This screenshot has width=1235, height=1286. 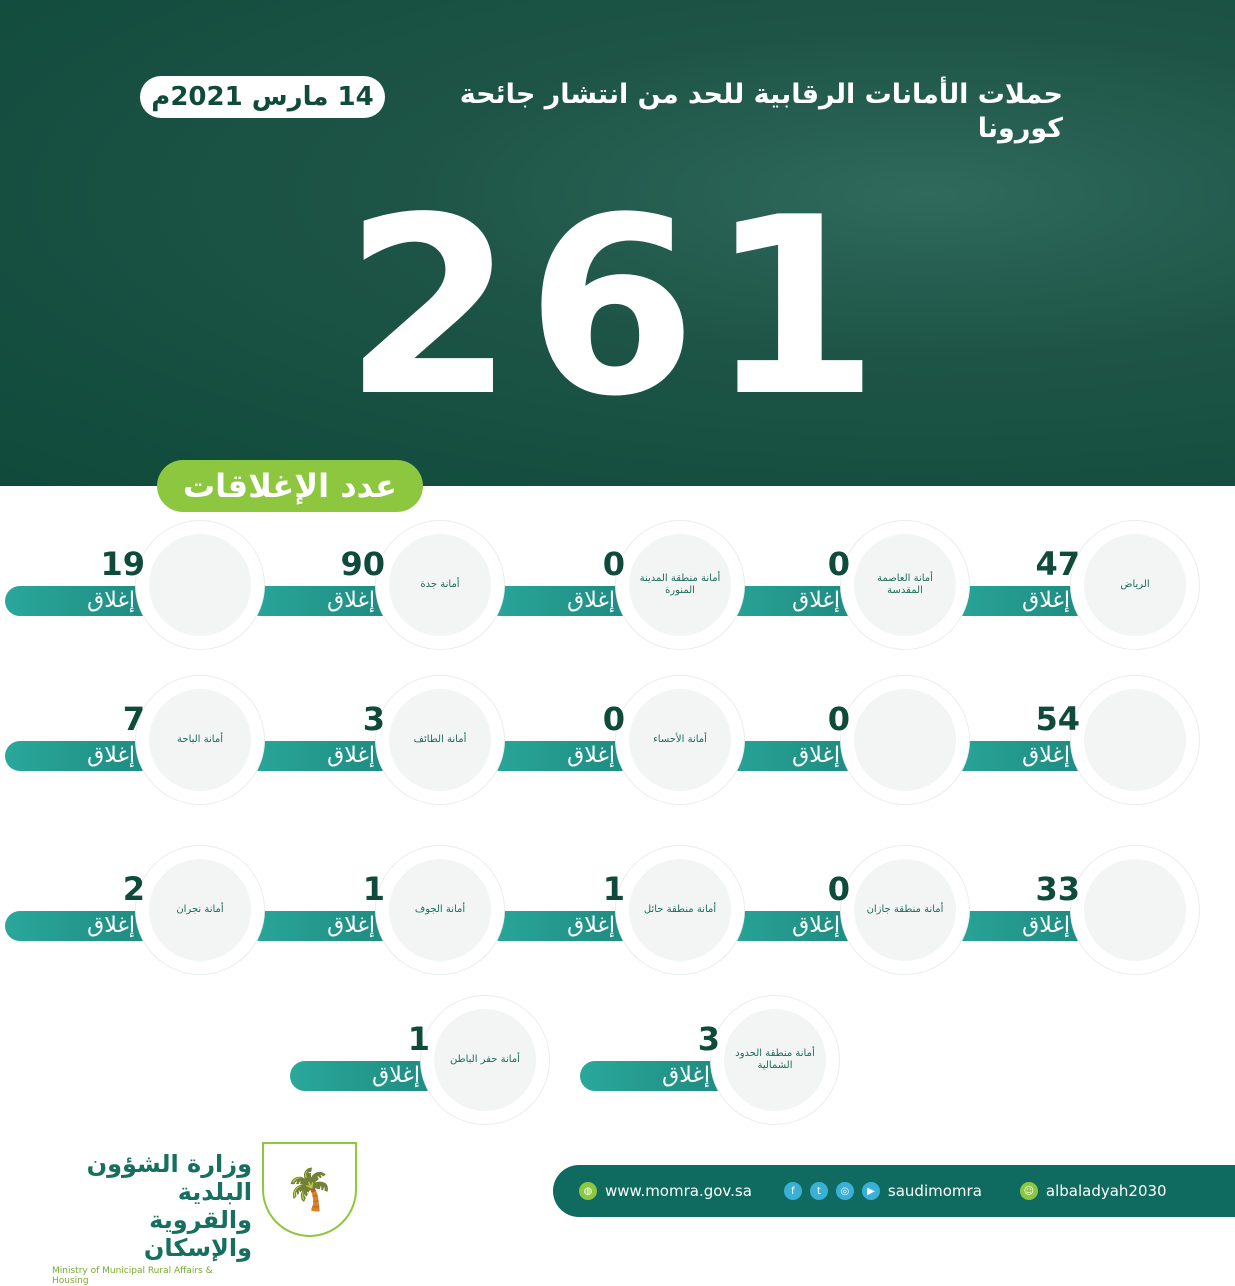 What do you see at coordinates (420, 1060) in the screenshot?
I see `municipality-item: إغلاق أمانة حفر الباطن 1` at bounding box center [420, 1060].